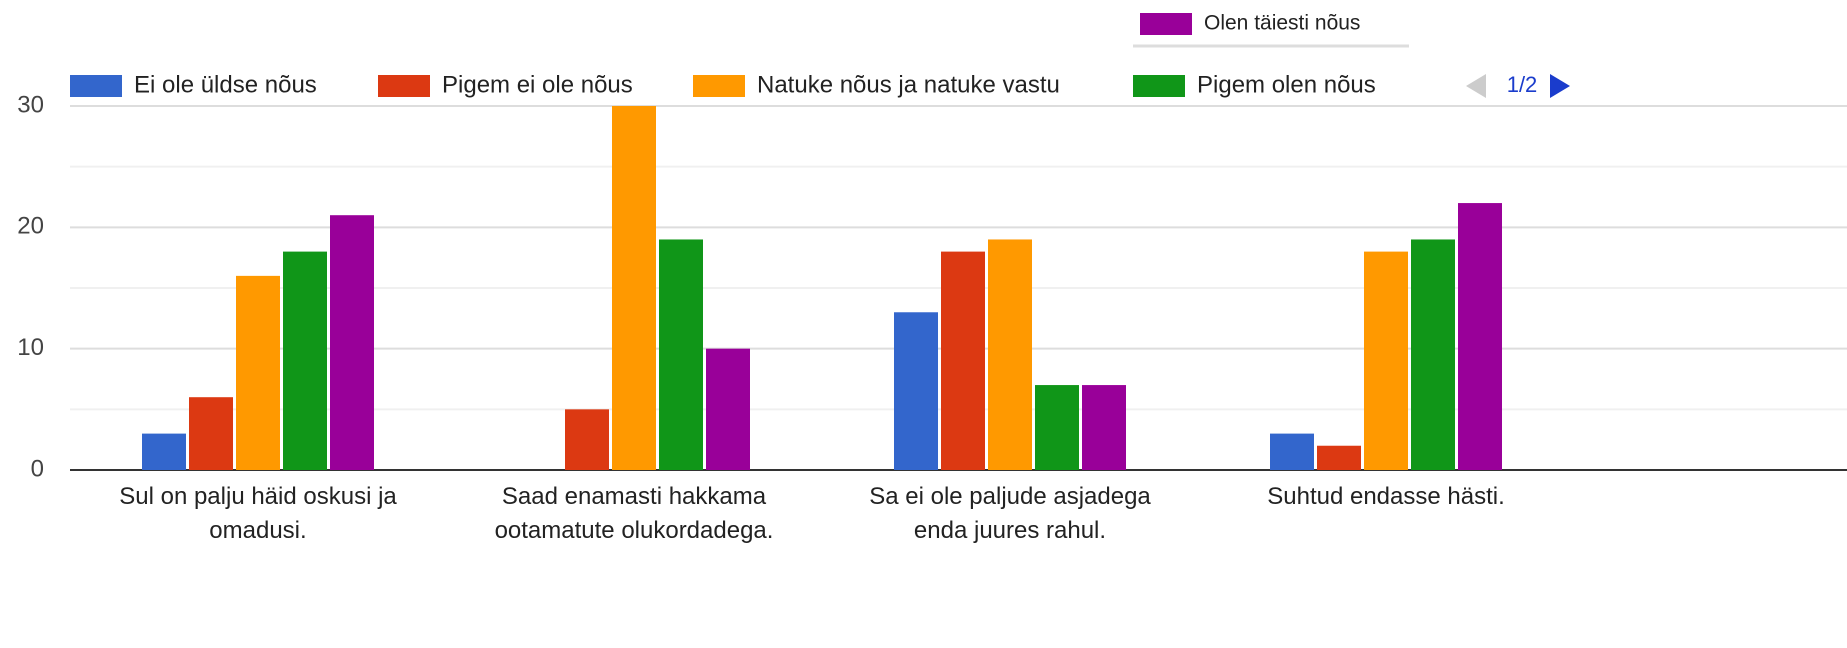 Image resolution: width=1847 pixels, height=648 pixels. What do you see at coordinates (1282, 23) in the screenshot?
I see `legend-label: Olen täiesti nõus` at bounding box center [1282, 23].